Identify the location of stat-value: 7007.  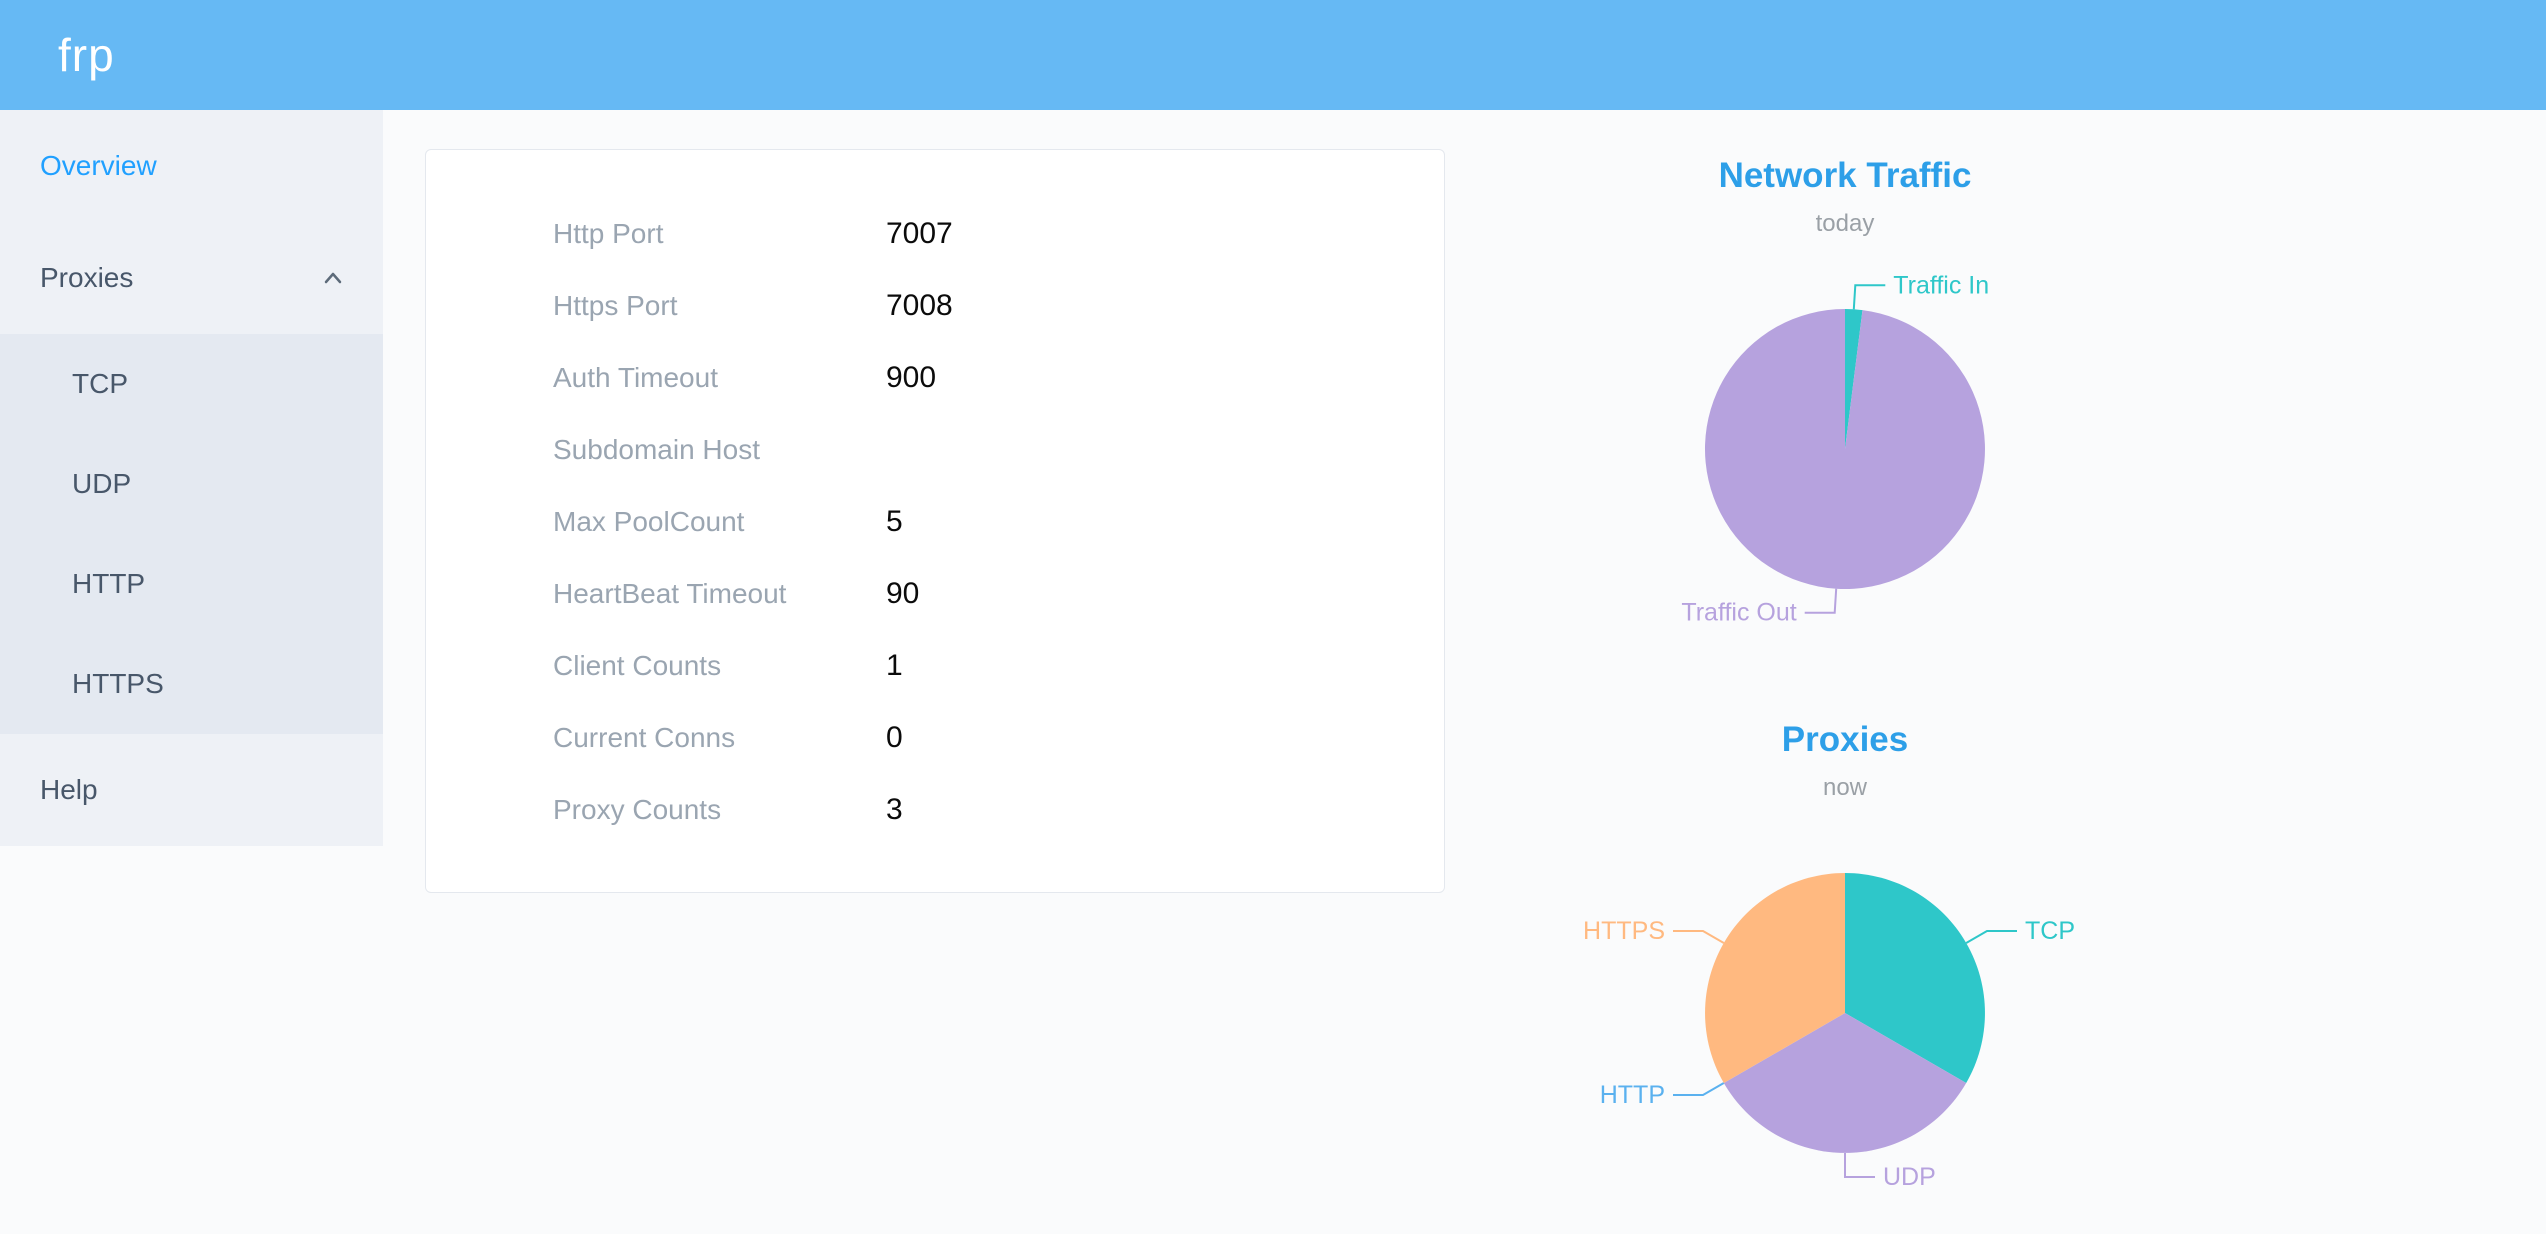
(919, 233).